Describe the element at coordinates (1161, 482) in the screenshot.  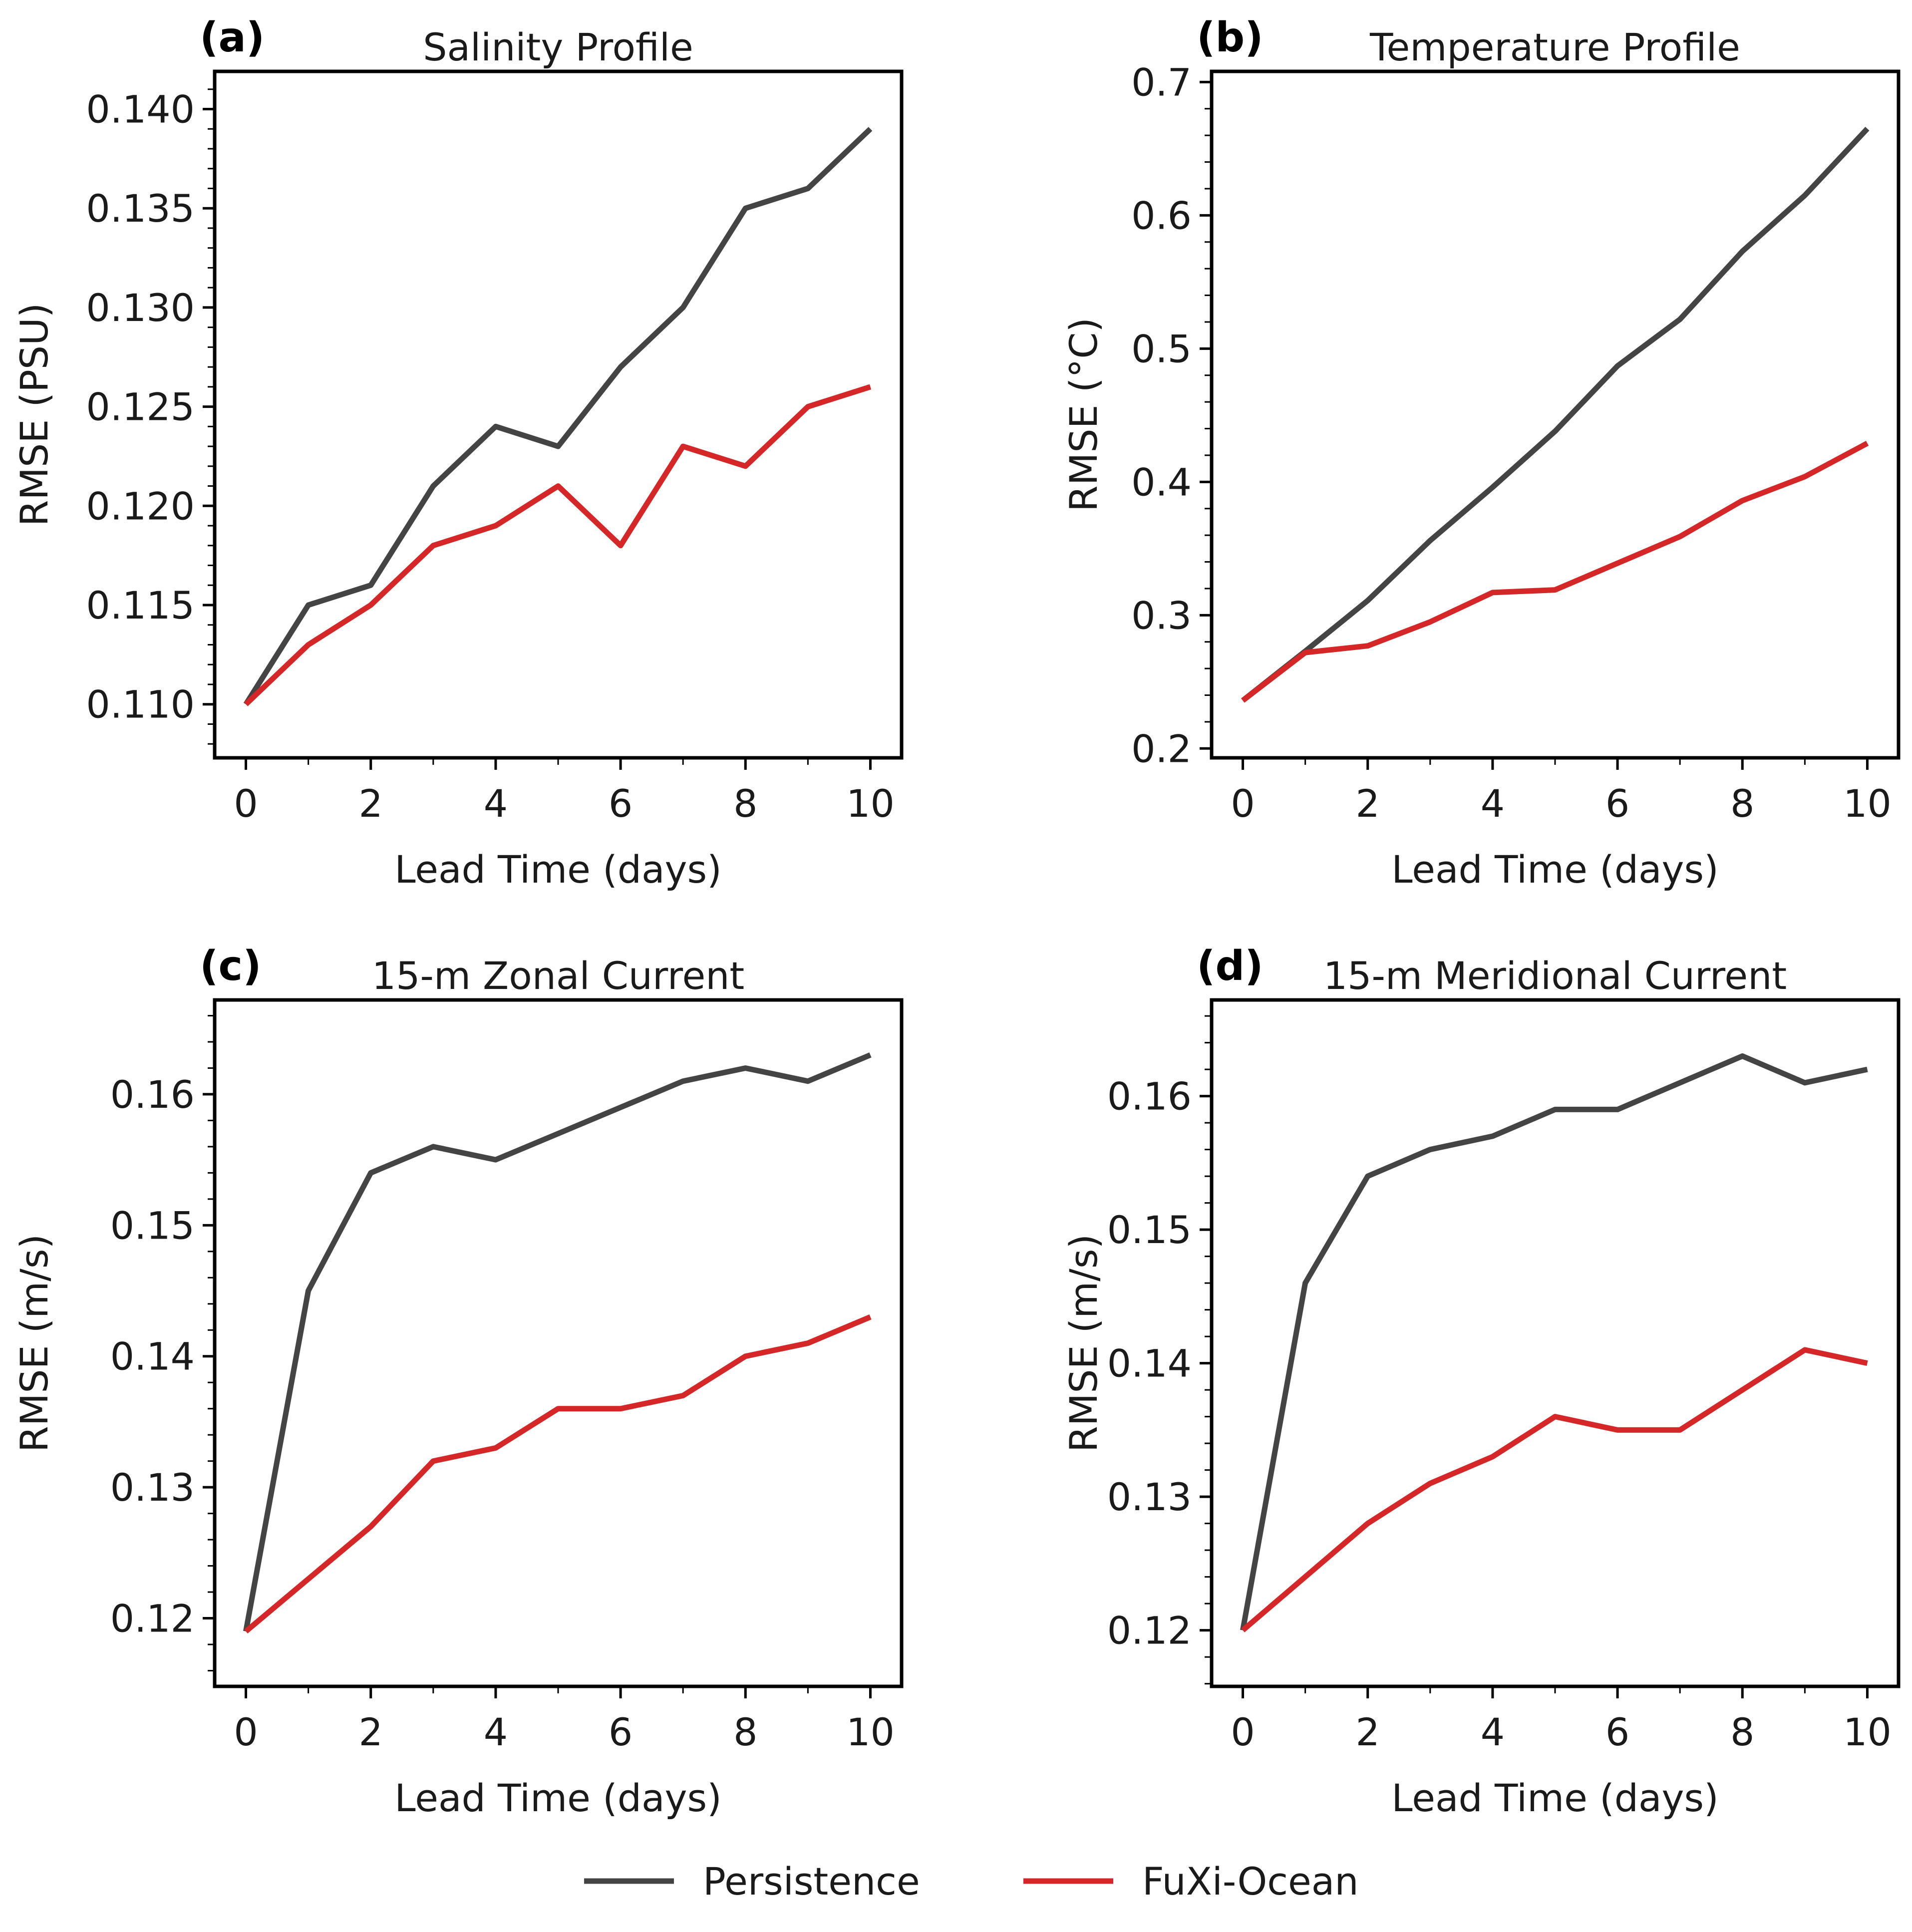
I see `y-tick-label: 0.4` at that location.